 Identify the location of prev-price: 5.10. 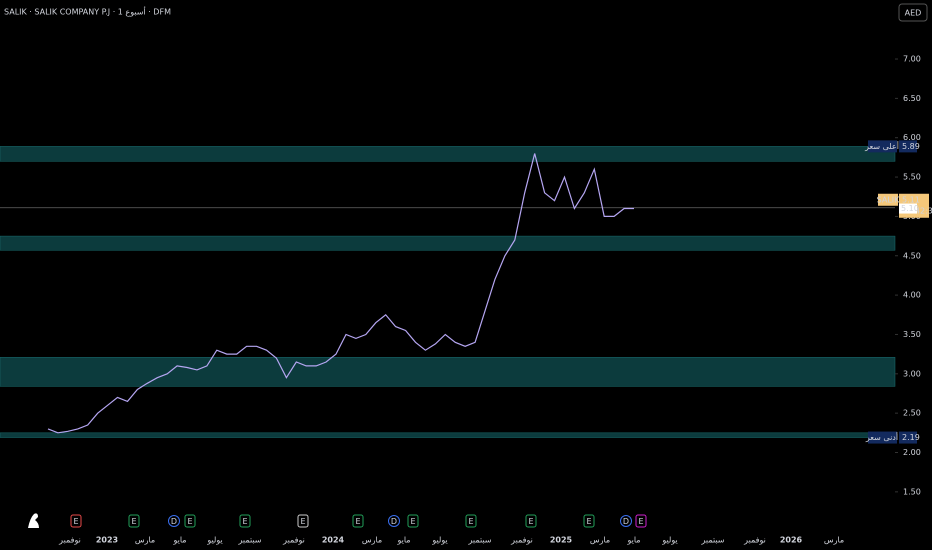
(910, 208).